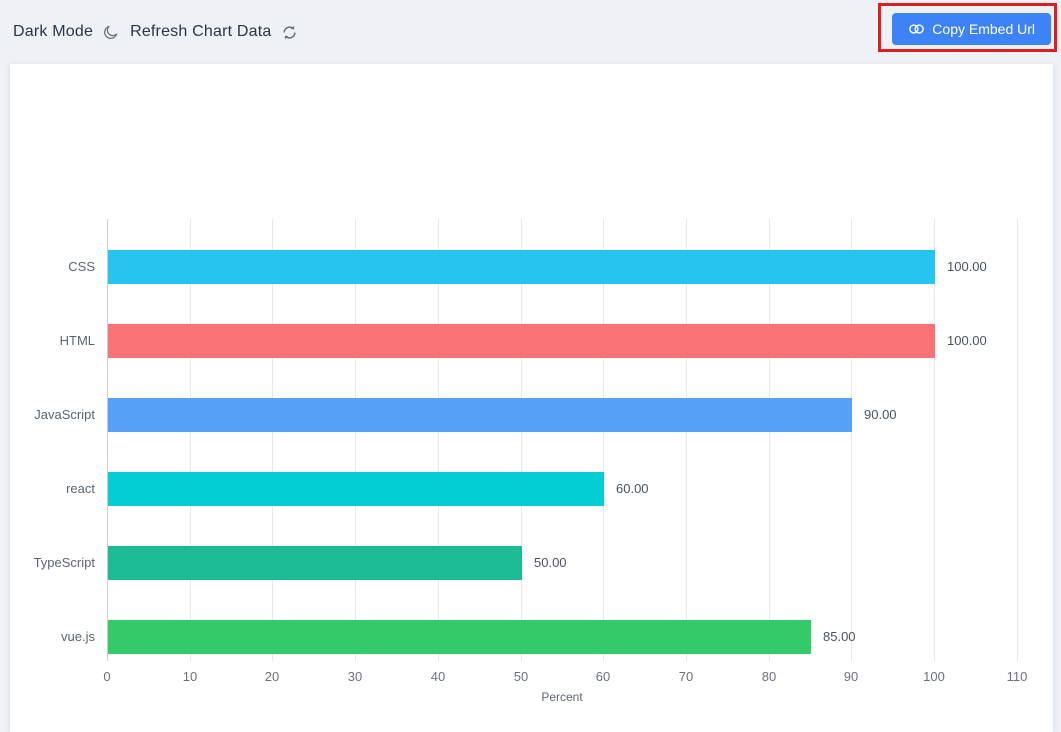 The image size is (1061, 732). What do you see at coordinates (550, 562) in the screenshot?
I see `value-label-typescript: 50.00` at bounding box center [550, 562].